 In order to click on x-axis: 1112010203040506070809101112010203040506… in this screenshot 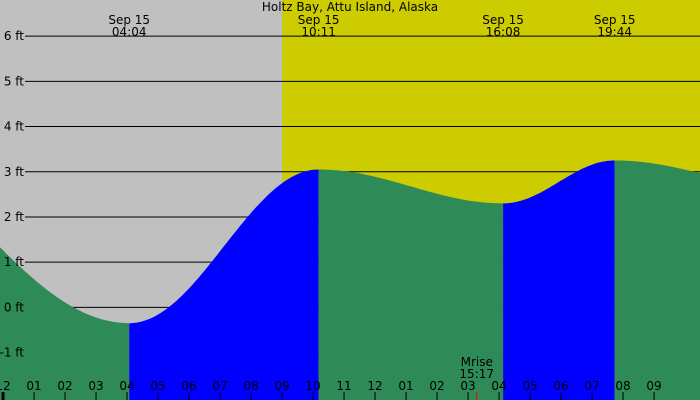, I will do `click(331, 389)`.